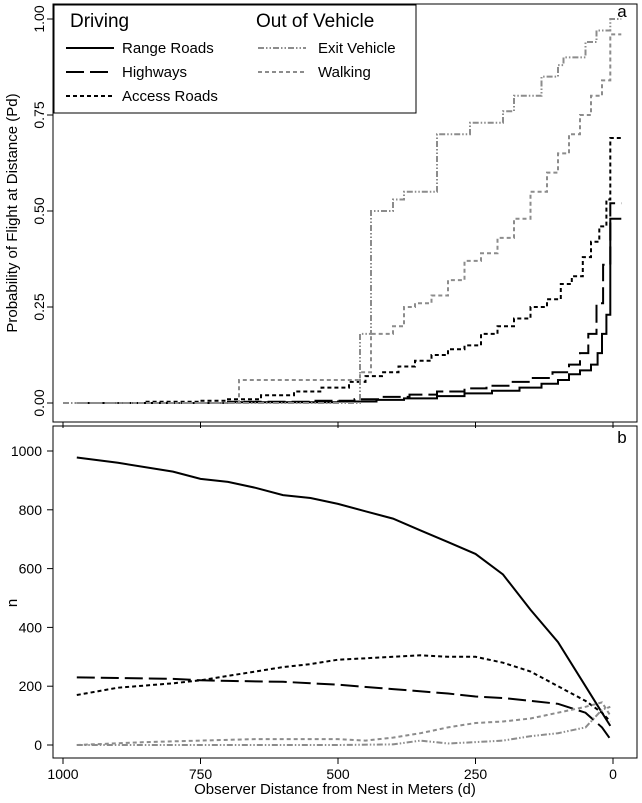 The image size is (642, 803). I want to click on panel-b-series-access-roads, so click(344, 688).